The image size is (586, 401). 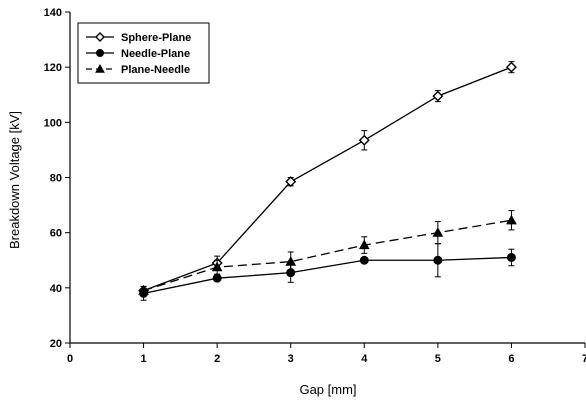 What do you see at coordinates (155, 70) in the screenshot?
I see `legend-label: Plane-Needle` at bounding box center [155, 70].